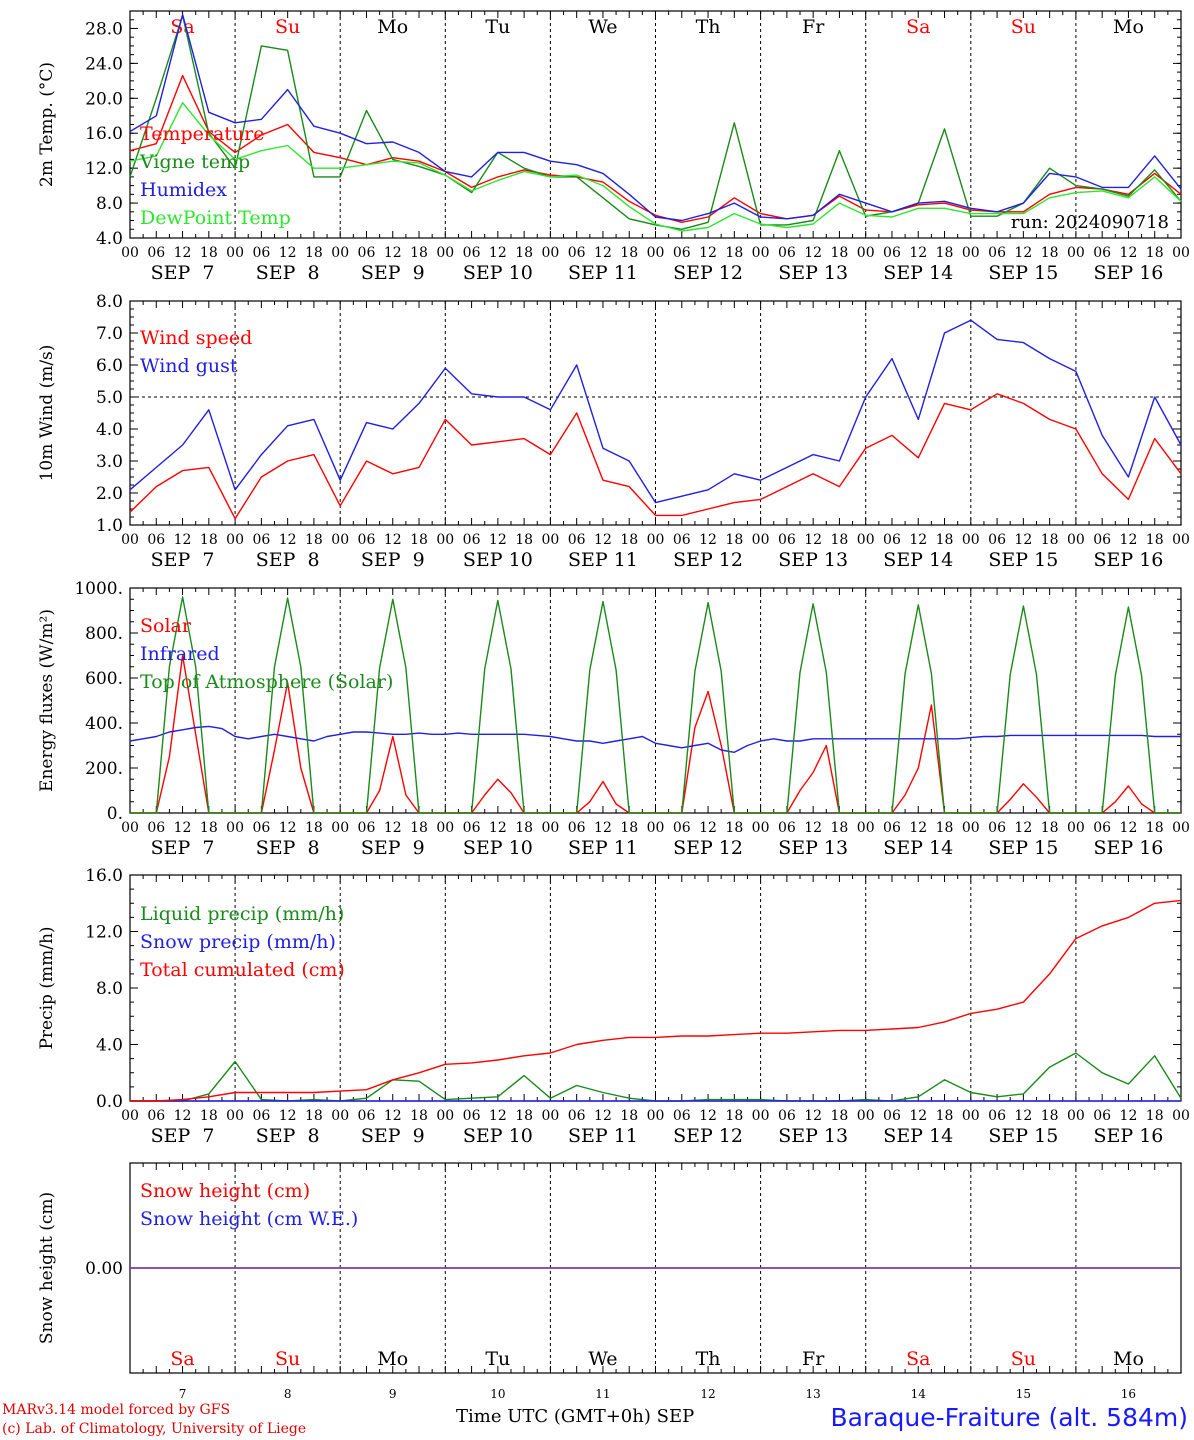  What do you see at coordinates (1009, 1417) in the screenshot?
I see `station-name: Baraque-Fraiture (alt. 584m)` at bounding box center [1009, 1417].